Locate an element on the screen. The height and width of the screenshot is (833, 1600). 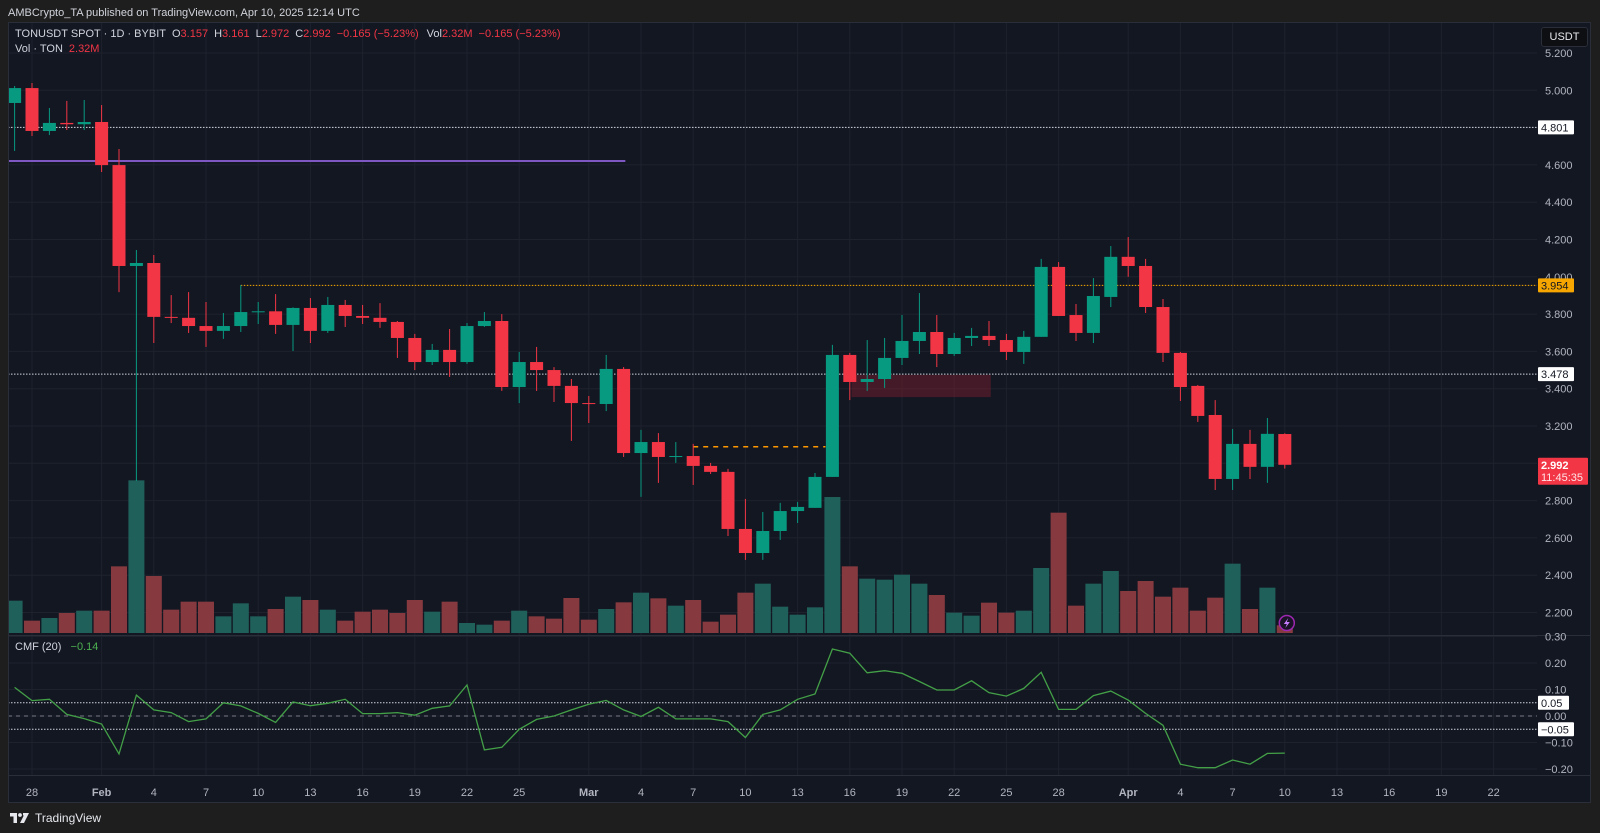
volume-legend-row: Vol · TON 2.32M is located at coordinates (291, 49).